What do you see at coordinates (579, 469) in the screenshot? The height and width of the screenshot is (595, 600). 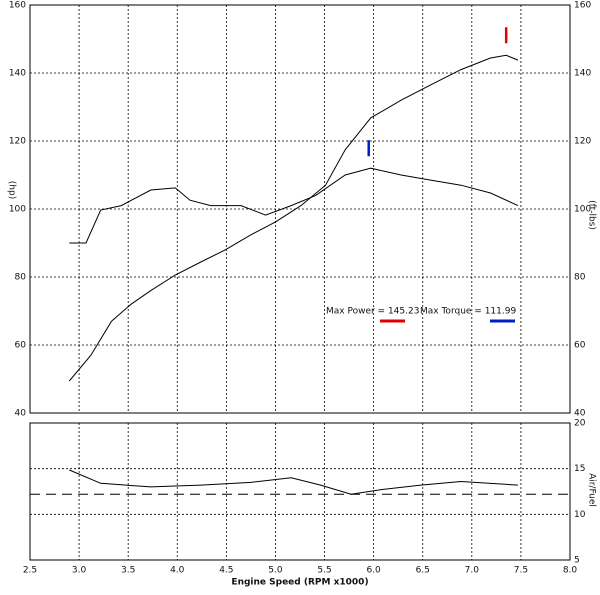 I see `y-tick-label: 15` at bounding box center [579, 469].